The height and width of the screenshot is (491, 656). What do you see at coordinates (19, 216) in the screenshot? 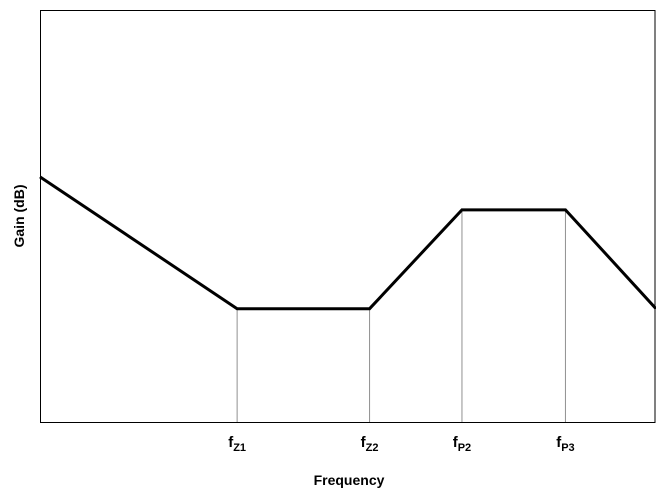
I see `y-axis-label: Gain (dB)` at bounding box center [19, 216].